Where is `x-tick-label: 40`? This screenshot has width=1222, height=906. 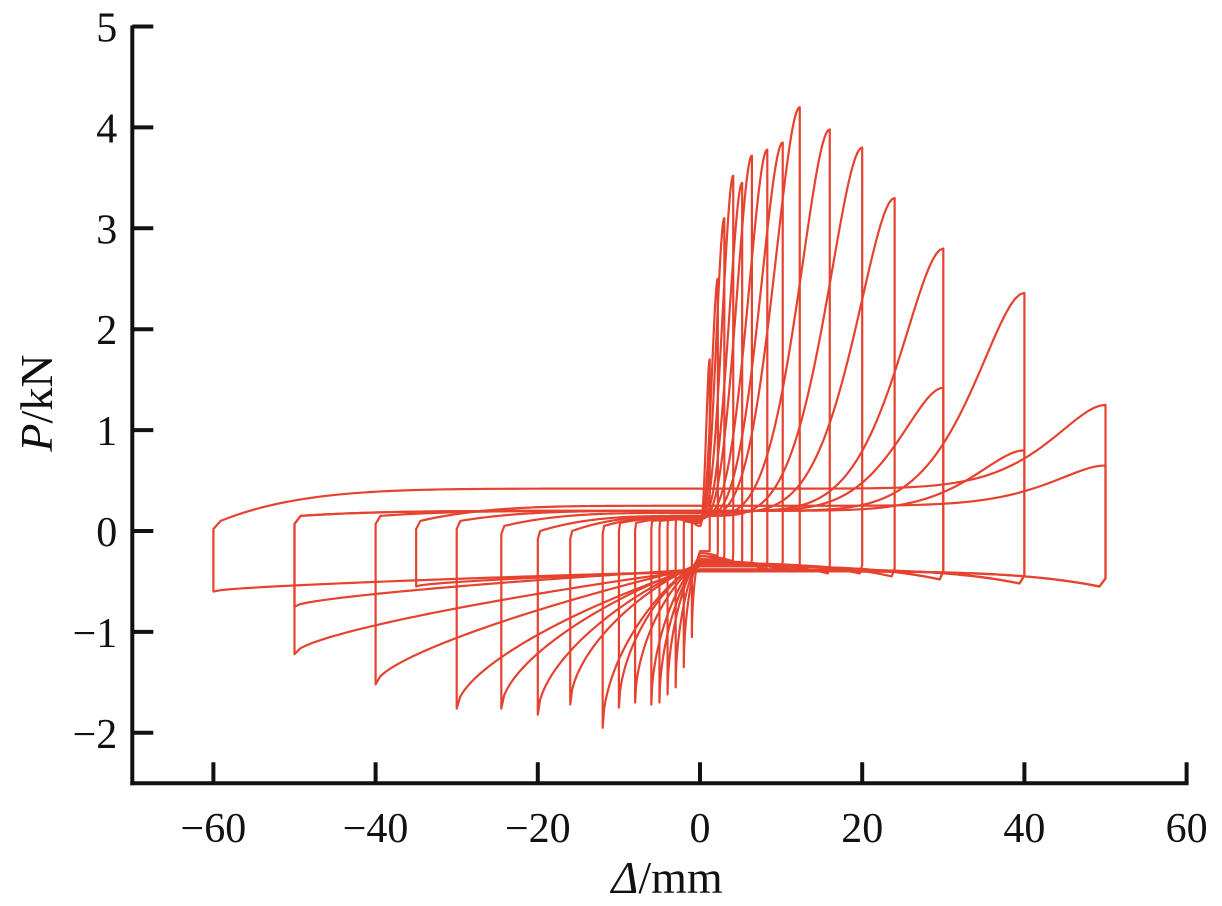 x-tick-label: 40 is located at coordinates (1024, 829).